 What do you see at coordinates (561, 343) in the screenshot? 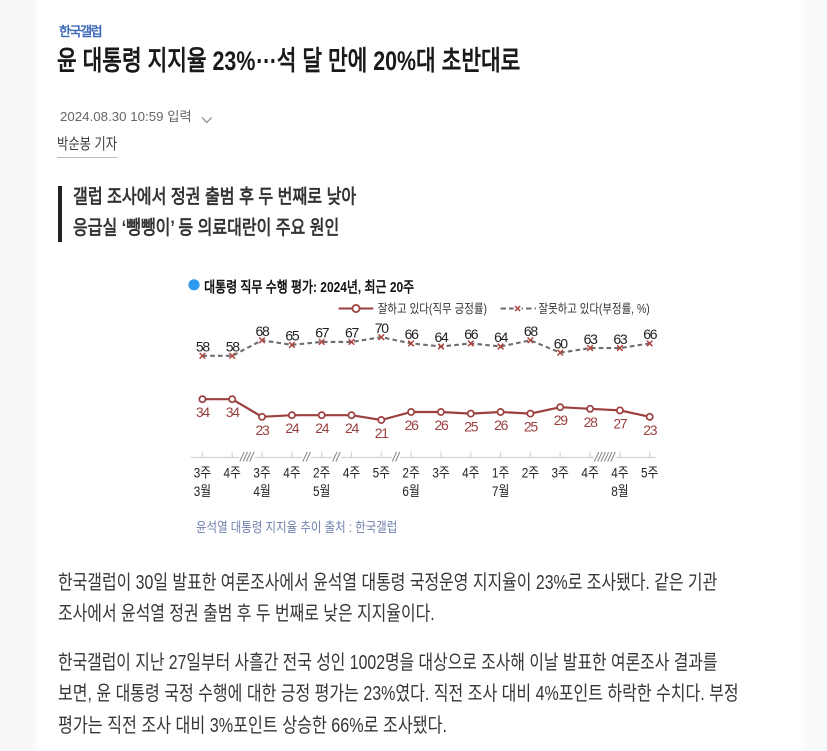
I see `svg-text: 60` at bounding box center [561, 343].